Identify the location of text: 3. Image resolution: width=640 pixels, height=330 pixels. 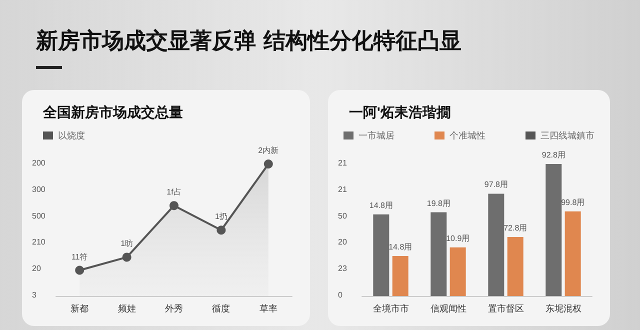
(34, 295).